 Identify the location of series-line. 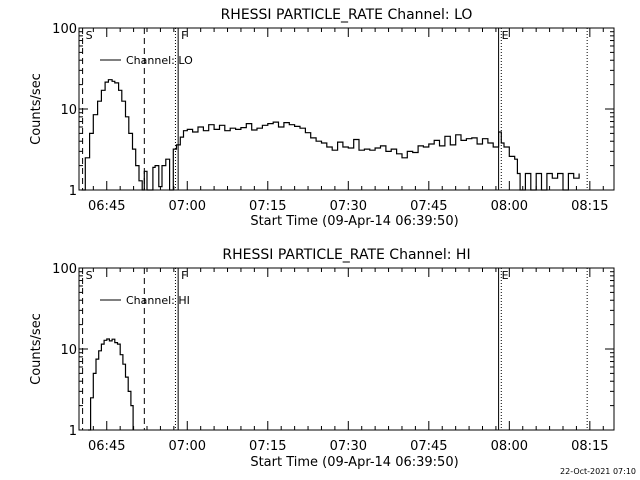
(111, 384).